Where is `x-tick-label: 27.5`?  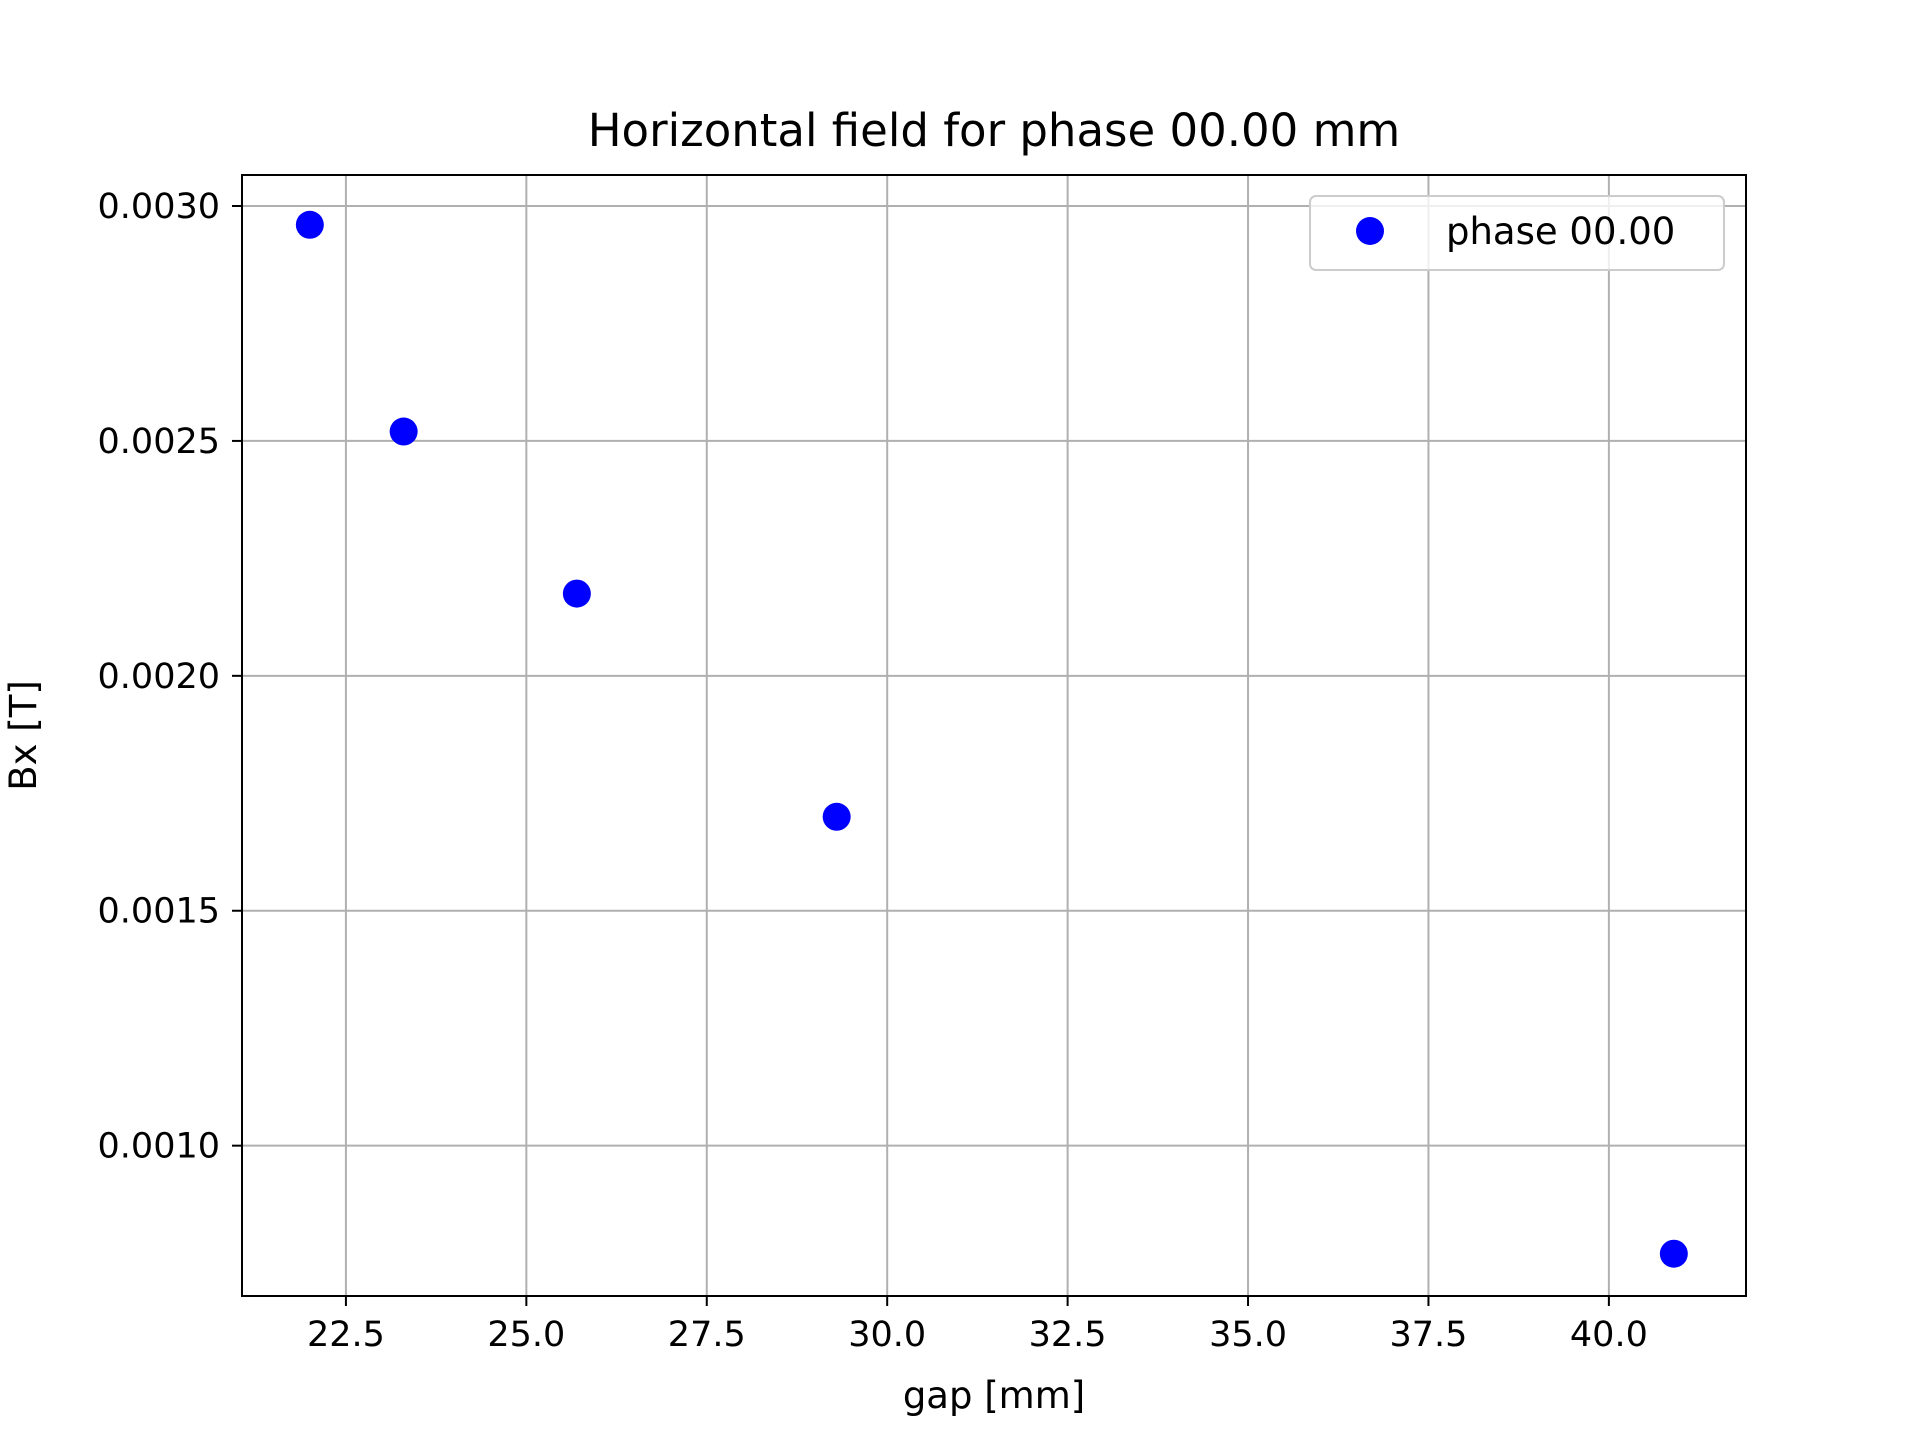 x-tick-label: 27.5 is located at coordinates (707, 1335).